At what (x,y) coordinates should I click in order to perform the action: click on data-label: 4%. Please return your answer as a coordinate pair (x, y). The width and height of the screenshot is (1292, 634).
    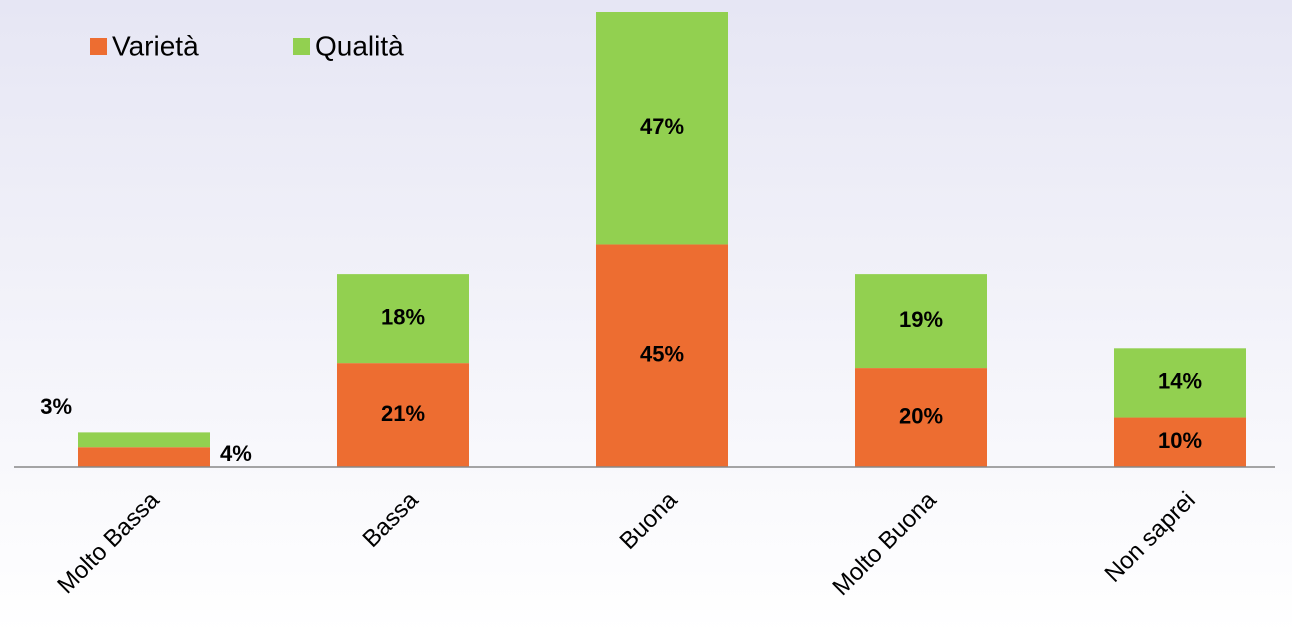
    Looking at the image, I should click on (236, 453).